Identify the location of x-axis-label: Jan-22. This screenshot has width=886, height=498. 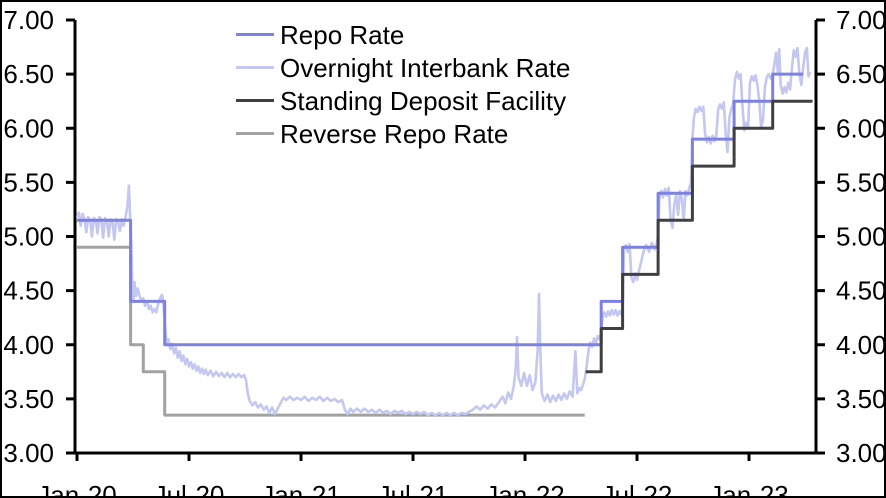
(525, 489).